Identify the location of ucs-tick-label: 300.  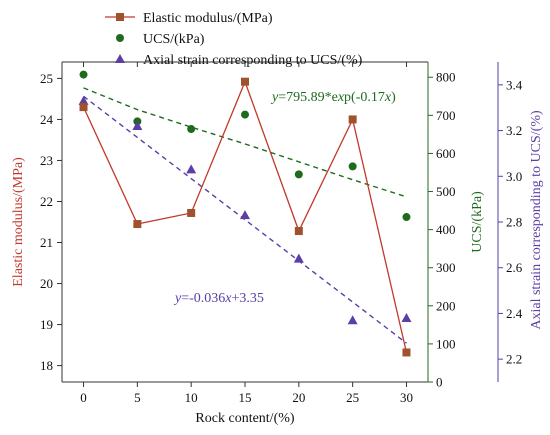
(446, 267).